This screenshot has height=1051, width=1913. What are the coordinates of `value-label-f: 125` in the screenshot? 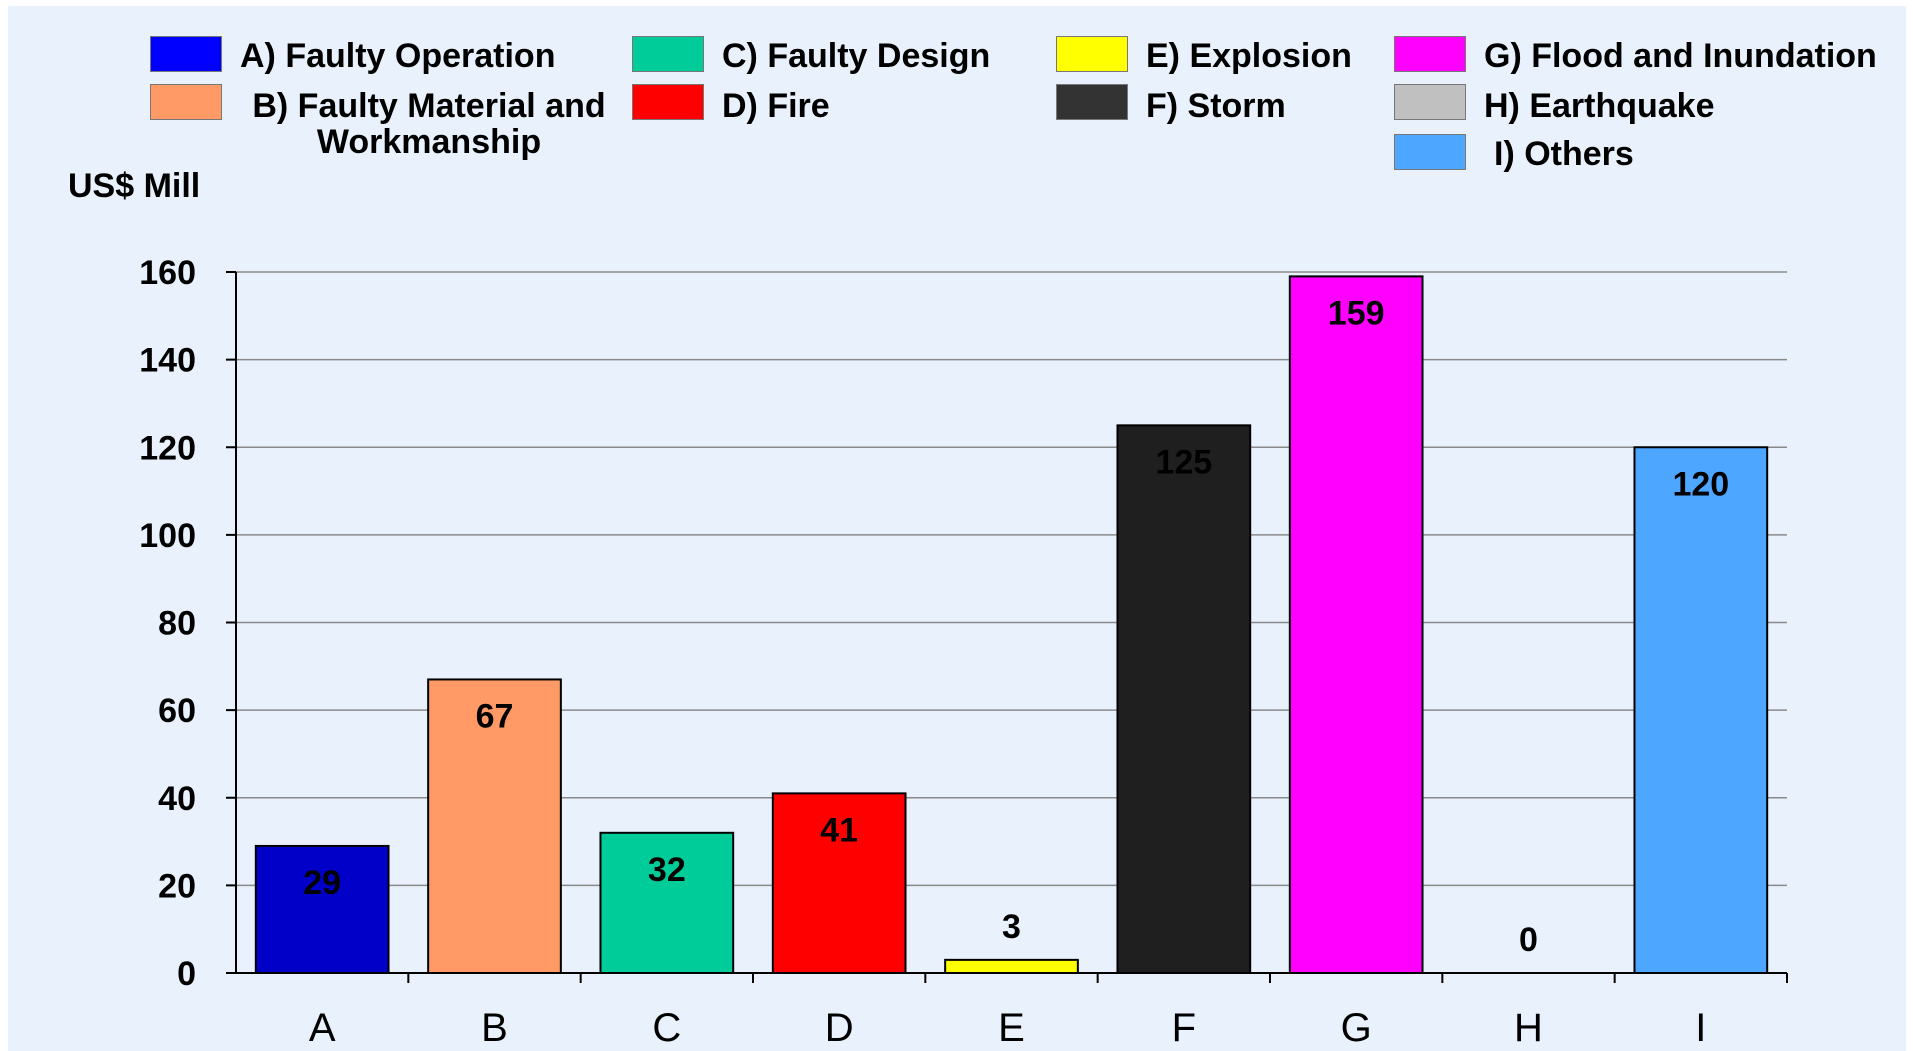 It's located at (1183, 462).